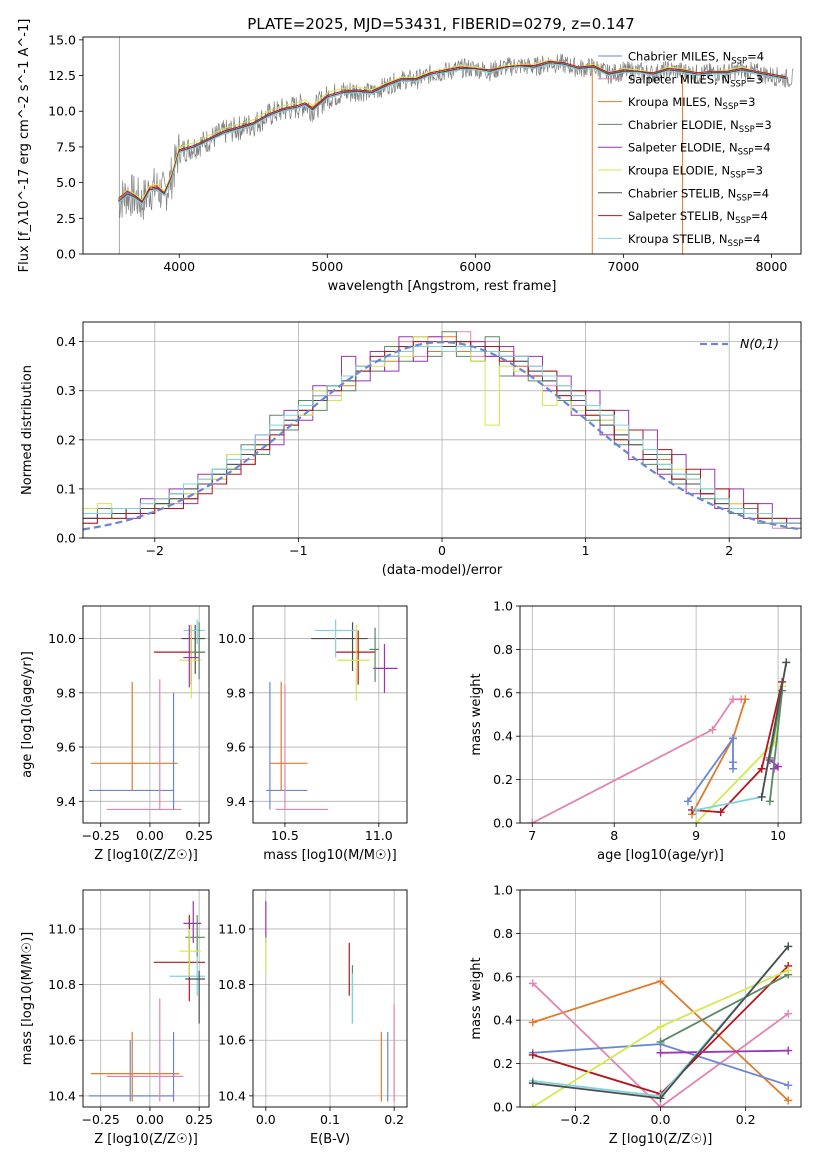  I want to click on x-tick-label: −2, so click(155, 550).